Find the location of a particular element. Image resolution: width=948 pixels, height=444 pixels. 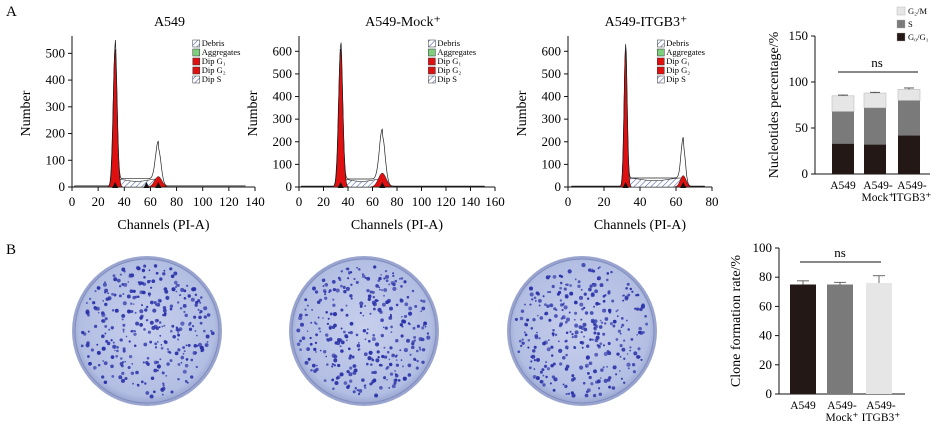

legend-swatch-green-box is located at coordinates (432, 52).